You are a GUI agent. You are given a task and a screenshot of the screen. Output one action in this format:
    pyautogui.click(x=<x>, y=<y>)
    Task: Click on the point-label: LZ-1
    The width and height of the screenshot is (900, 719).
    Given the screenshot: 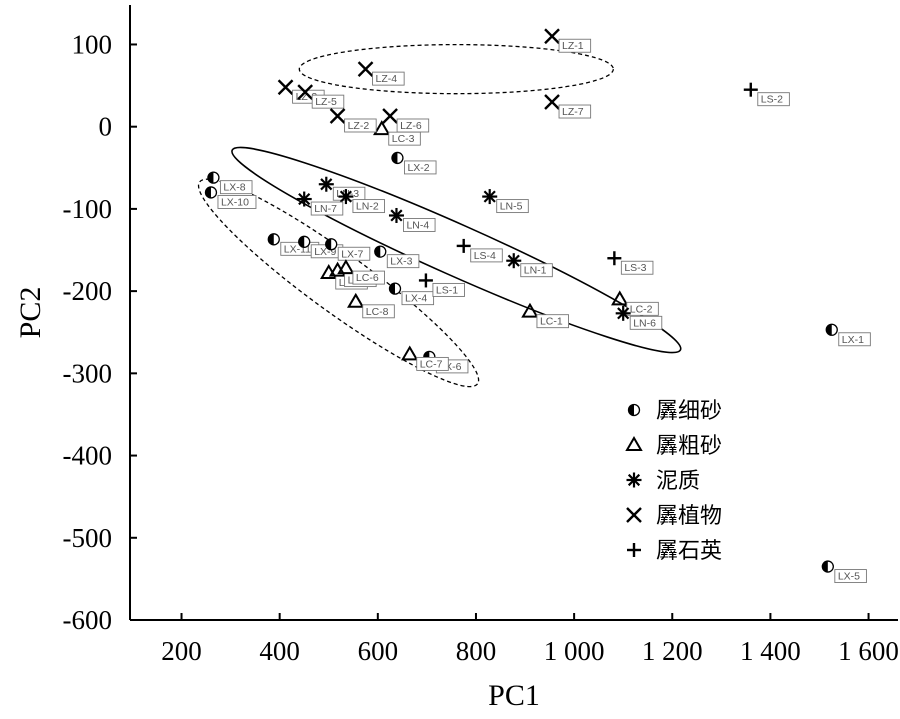 What is the action you would take?
    pyautogui.click(x=573, y=46)
    